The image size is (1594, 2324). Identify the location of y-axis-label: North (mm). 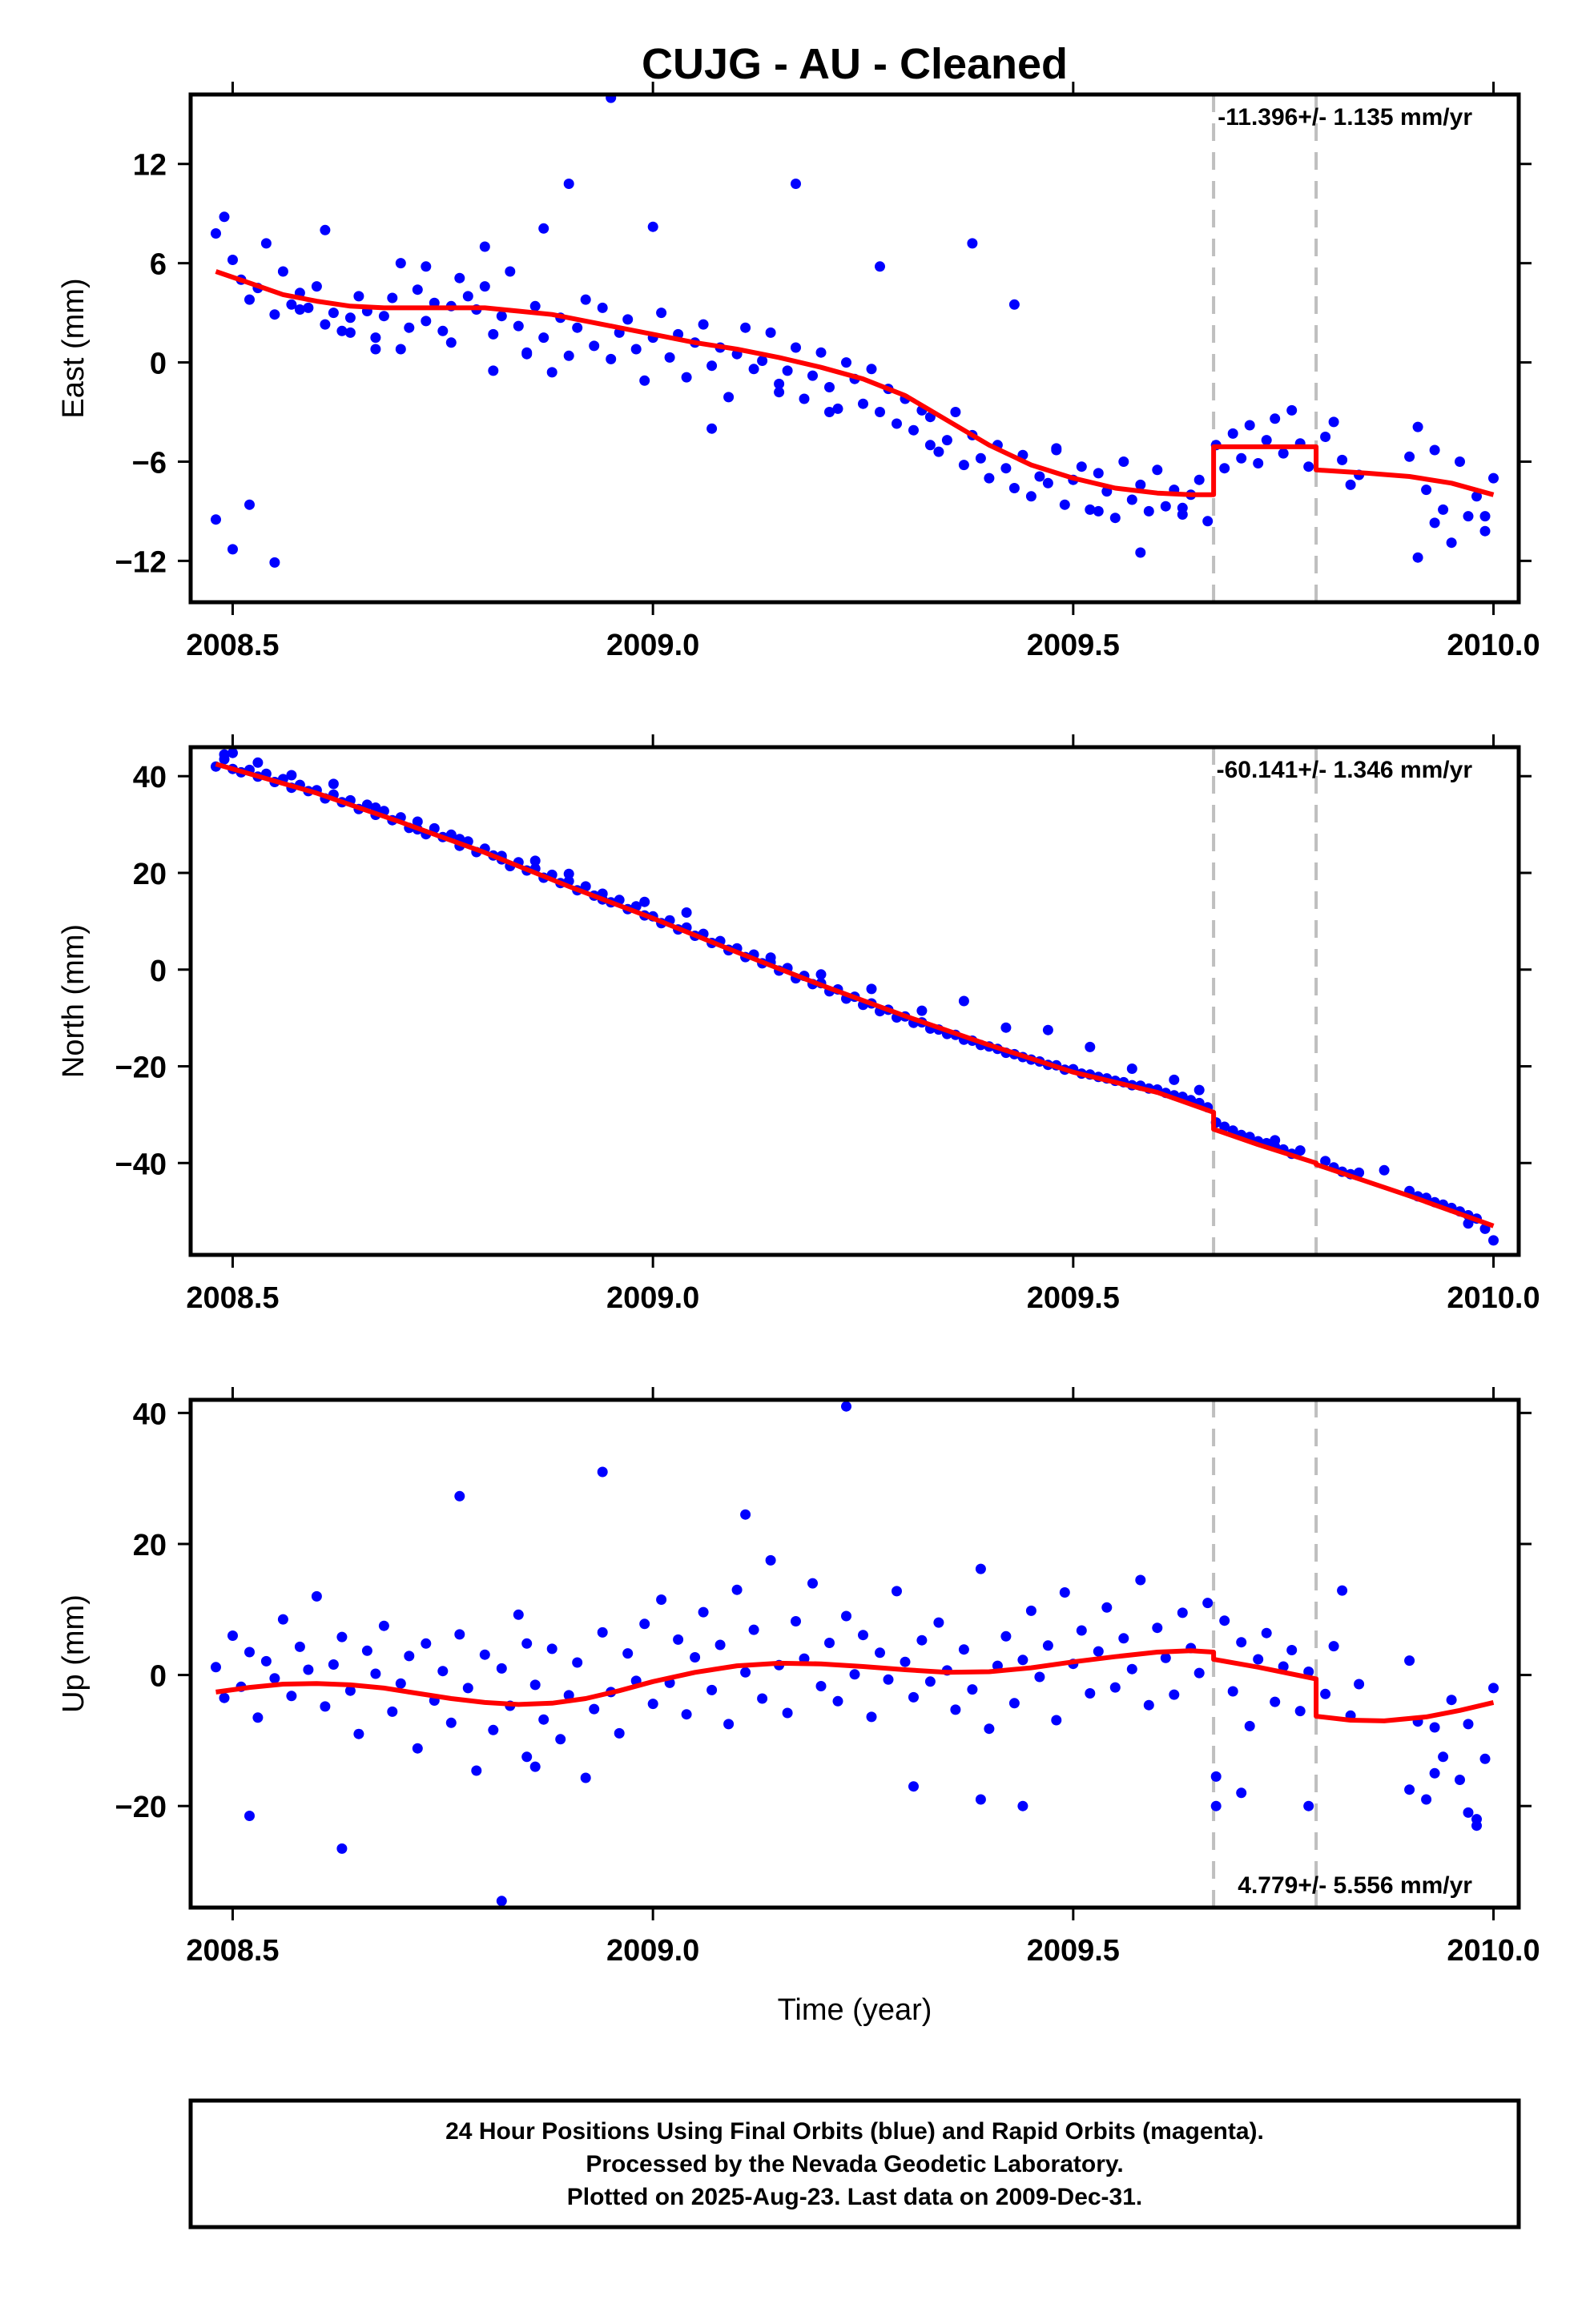
(74, 1001).